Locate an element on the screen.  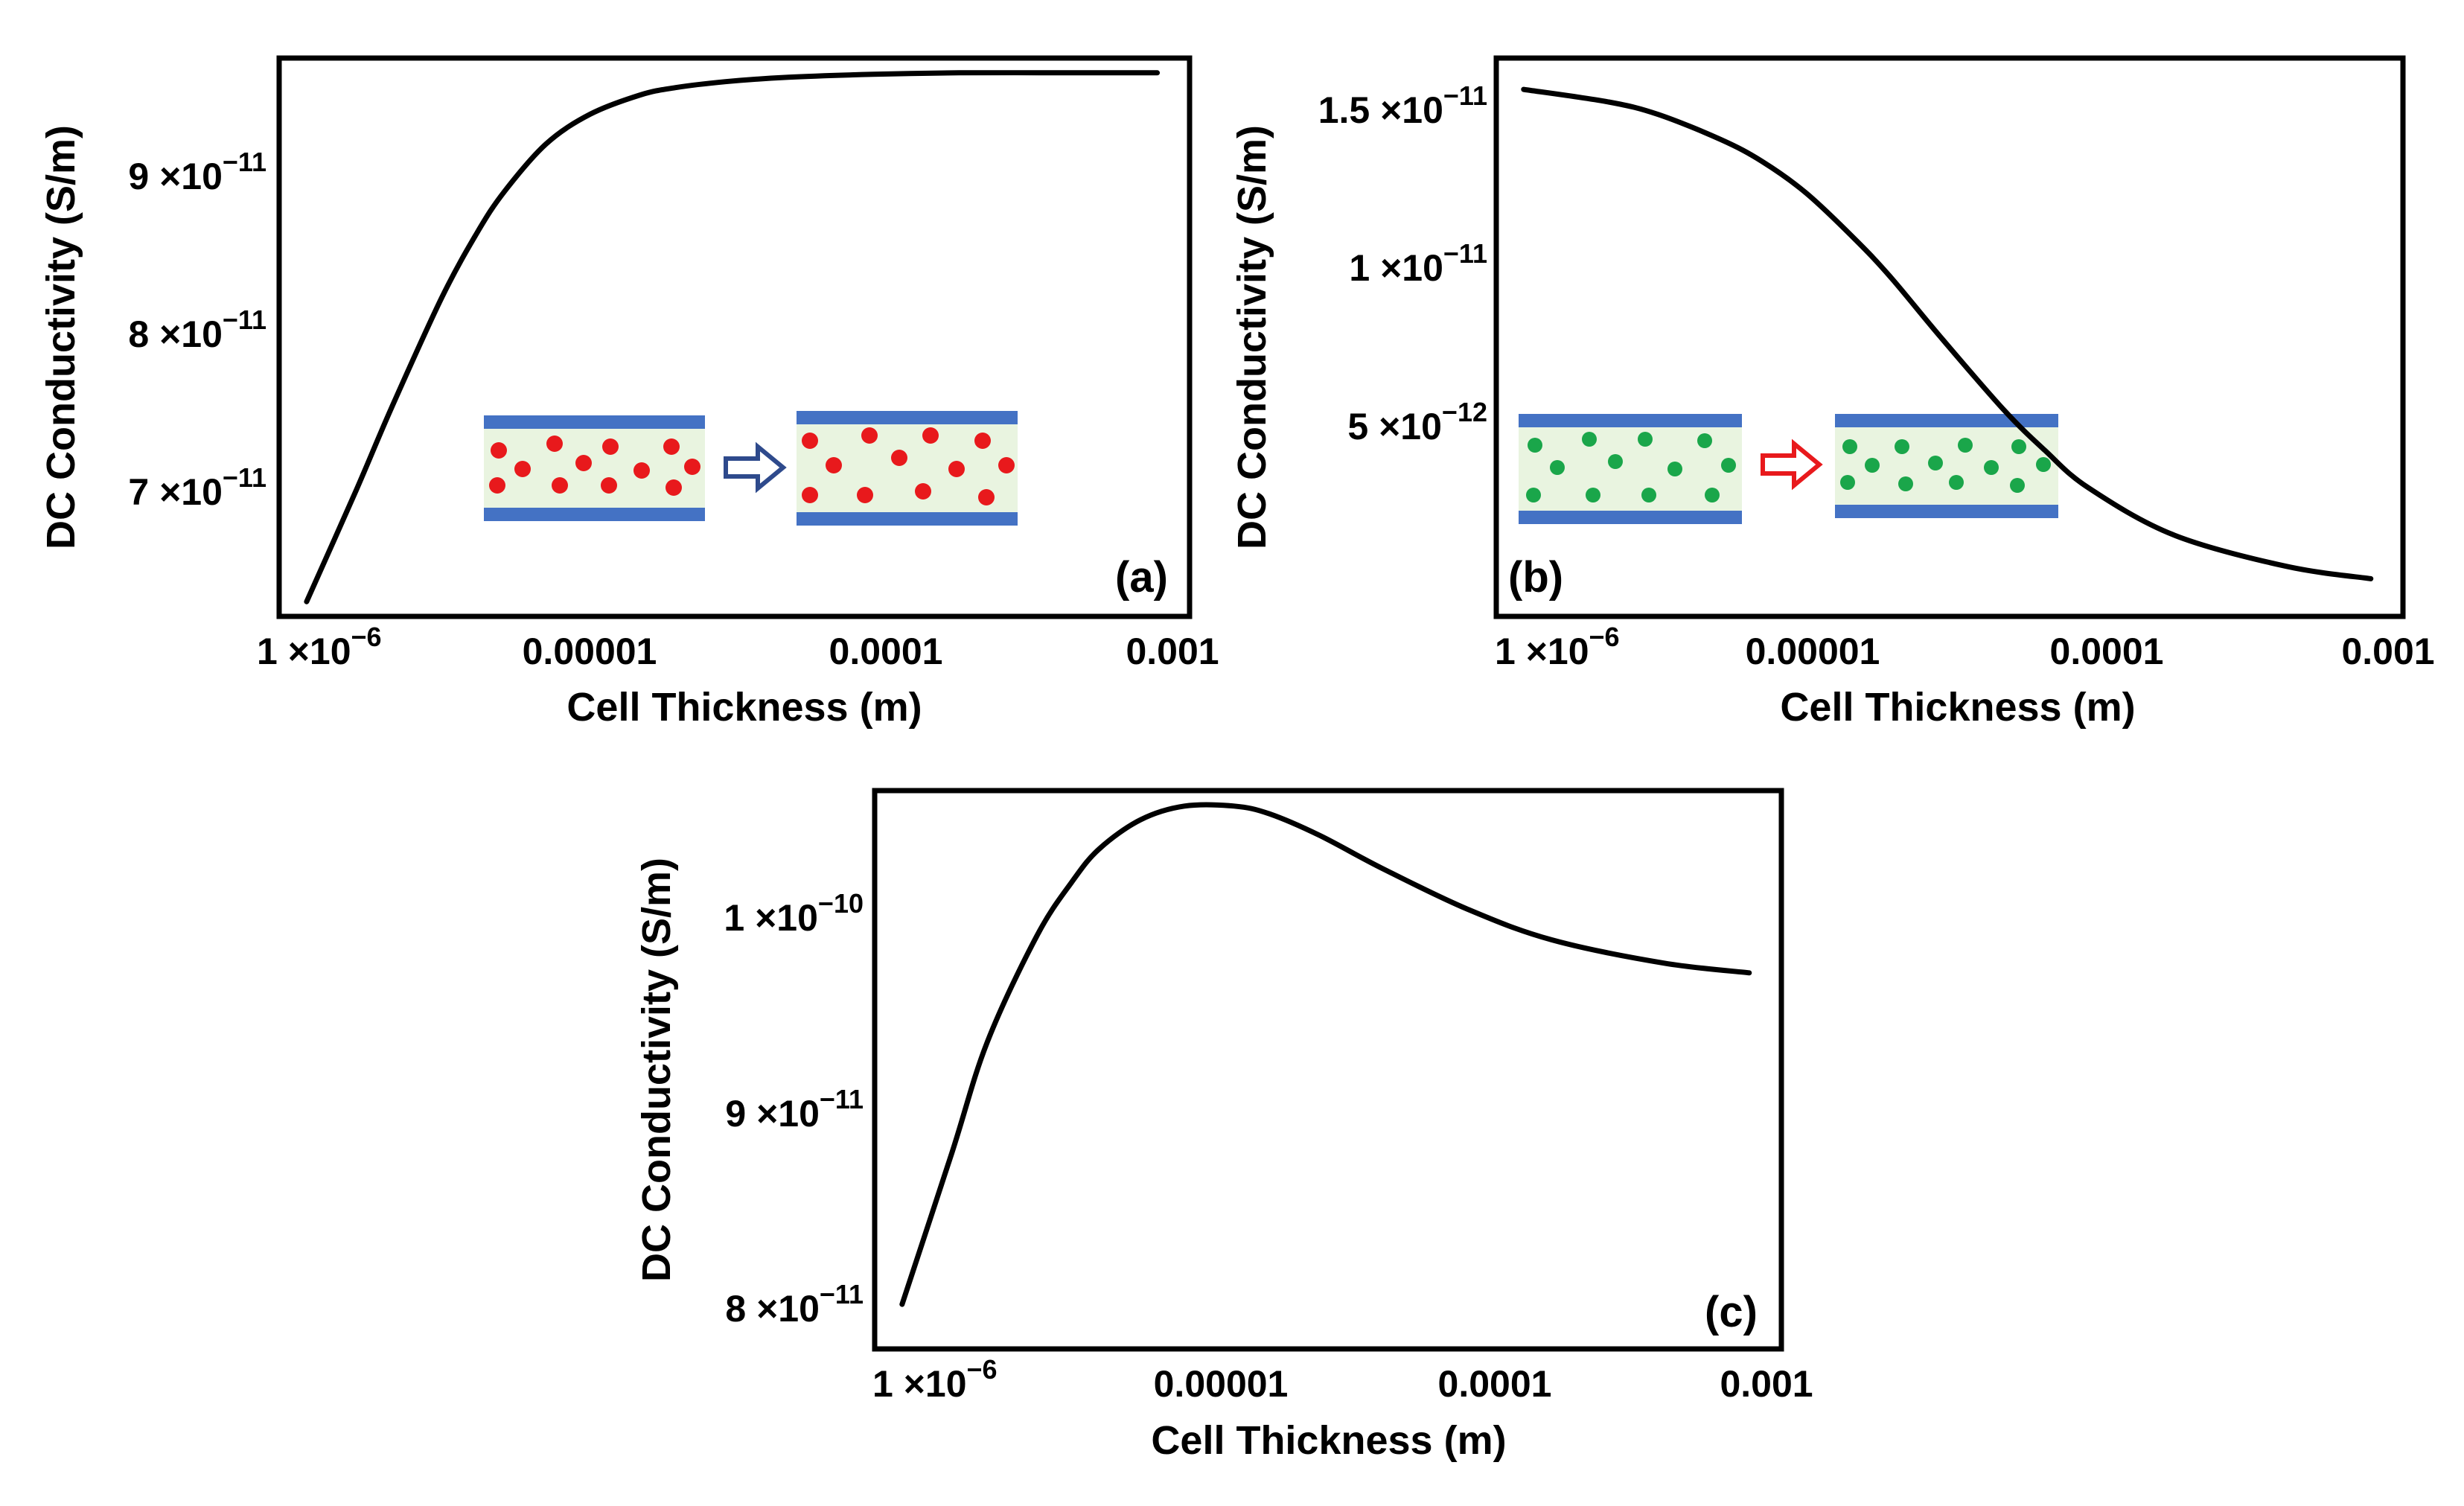
y-tick-label-a-7e-11: 7 ×10⁻¹¹ is located at coordinates (197, 487).